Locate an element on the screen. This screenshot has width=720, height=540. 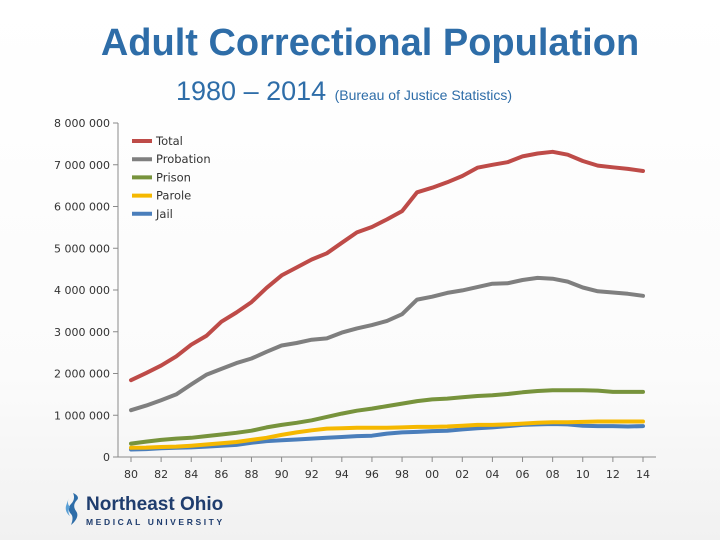
legend-label-probation: Probation is located at coordinates (183, 159).